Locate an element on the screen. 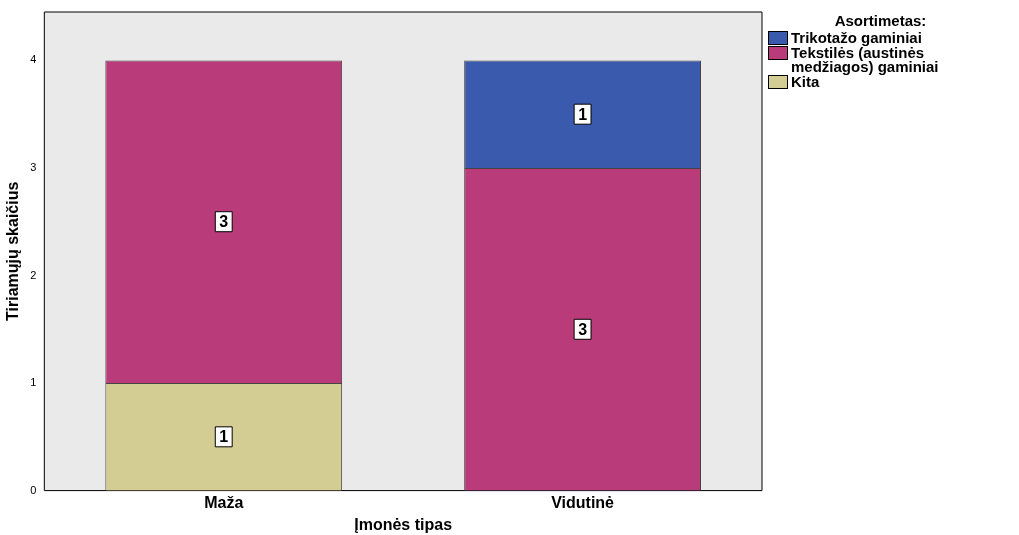  legend-title: Asortimetas: is located at coordinates (880, 20).